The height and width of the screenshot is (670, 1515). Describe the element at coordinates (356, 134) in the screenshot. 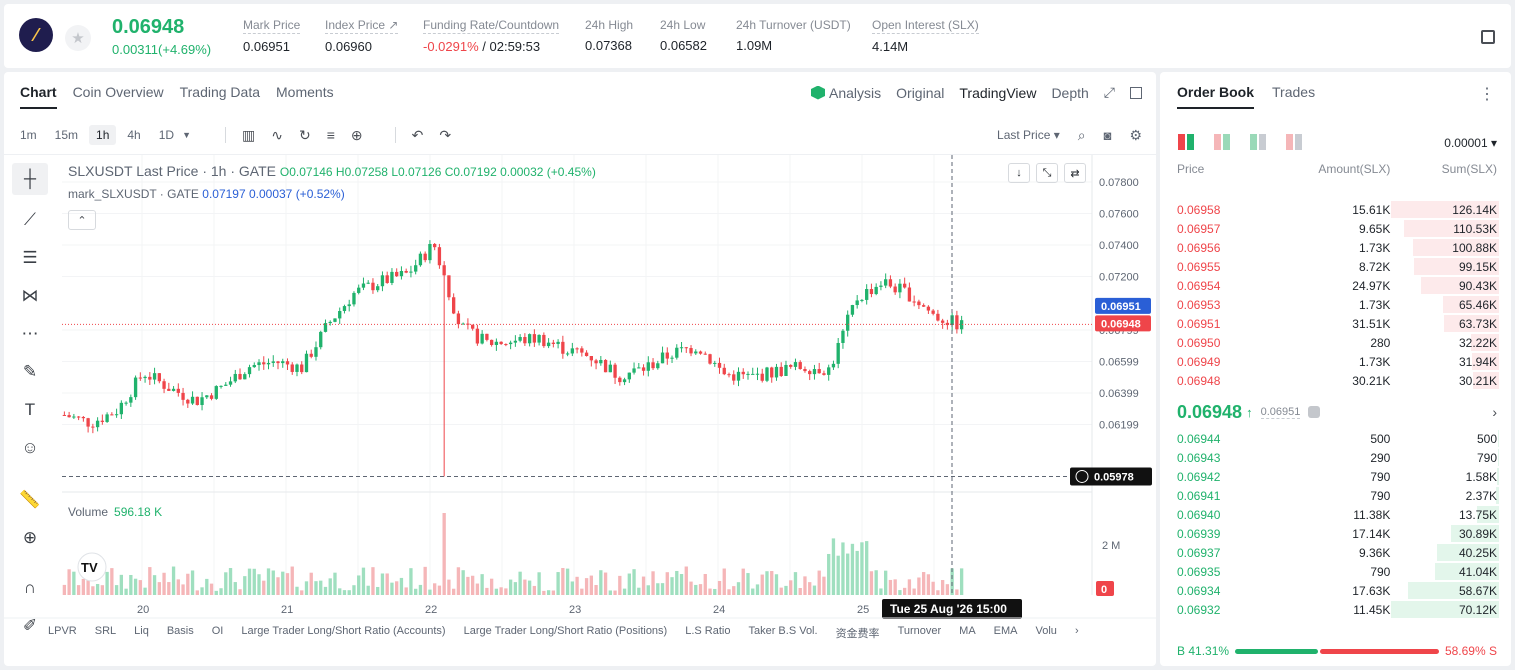

I see `add-indicator-icon: ⊕` at that location.